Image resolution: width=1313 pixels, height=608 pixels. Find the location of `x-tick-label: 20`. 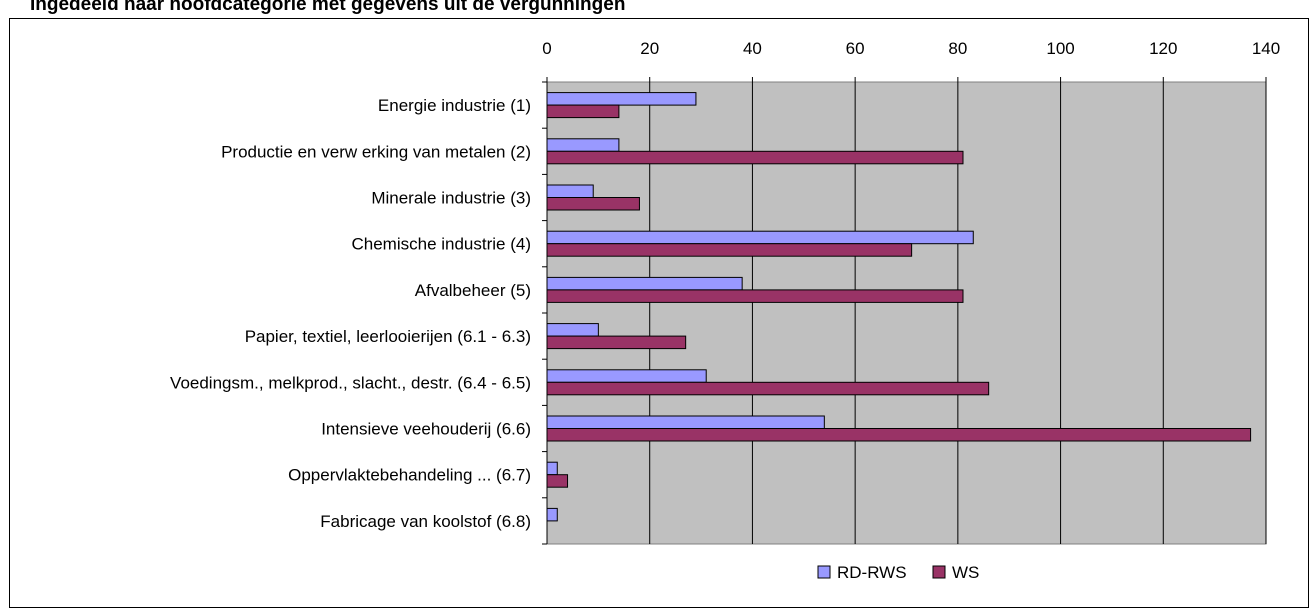

x-tick-label: 20 is located at coordinates (649, 48).